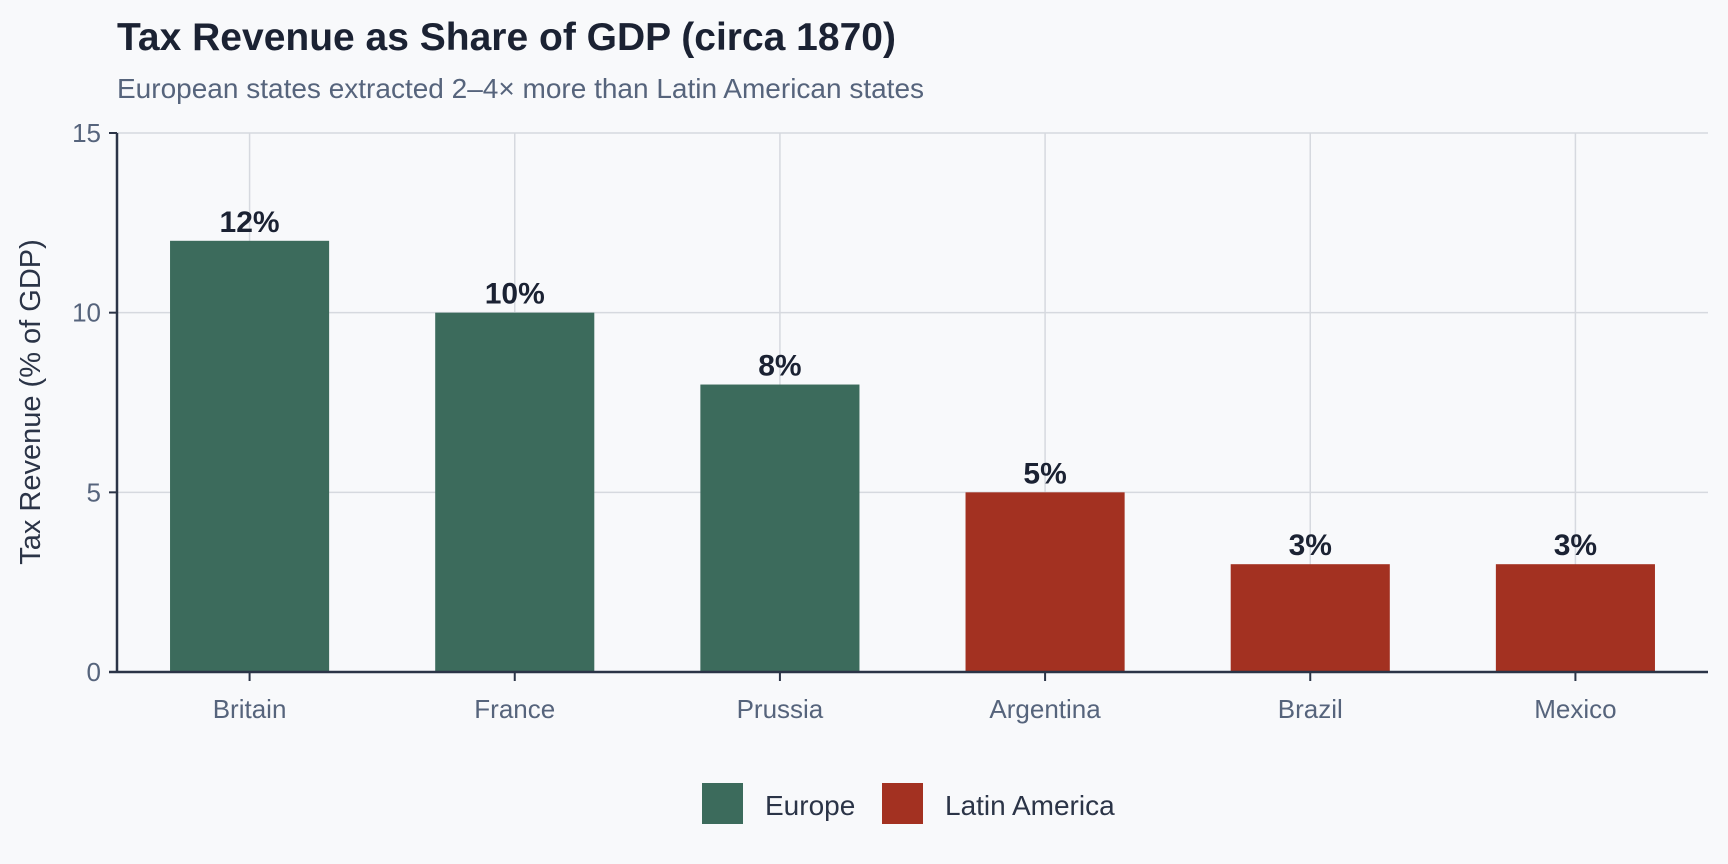  What do you see at coordinates (250, 456) in the screenshot?
I see `bar-britain` at bounding box center [250, 456].